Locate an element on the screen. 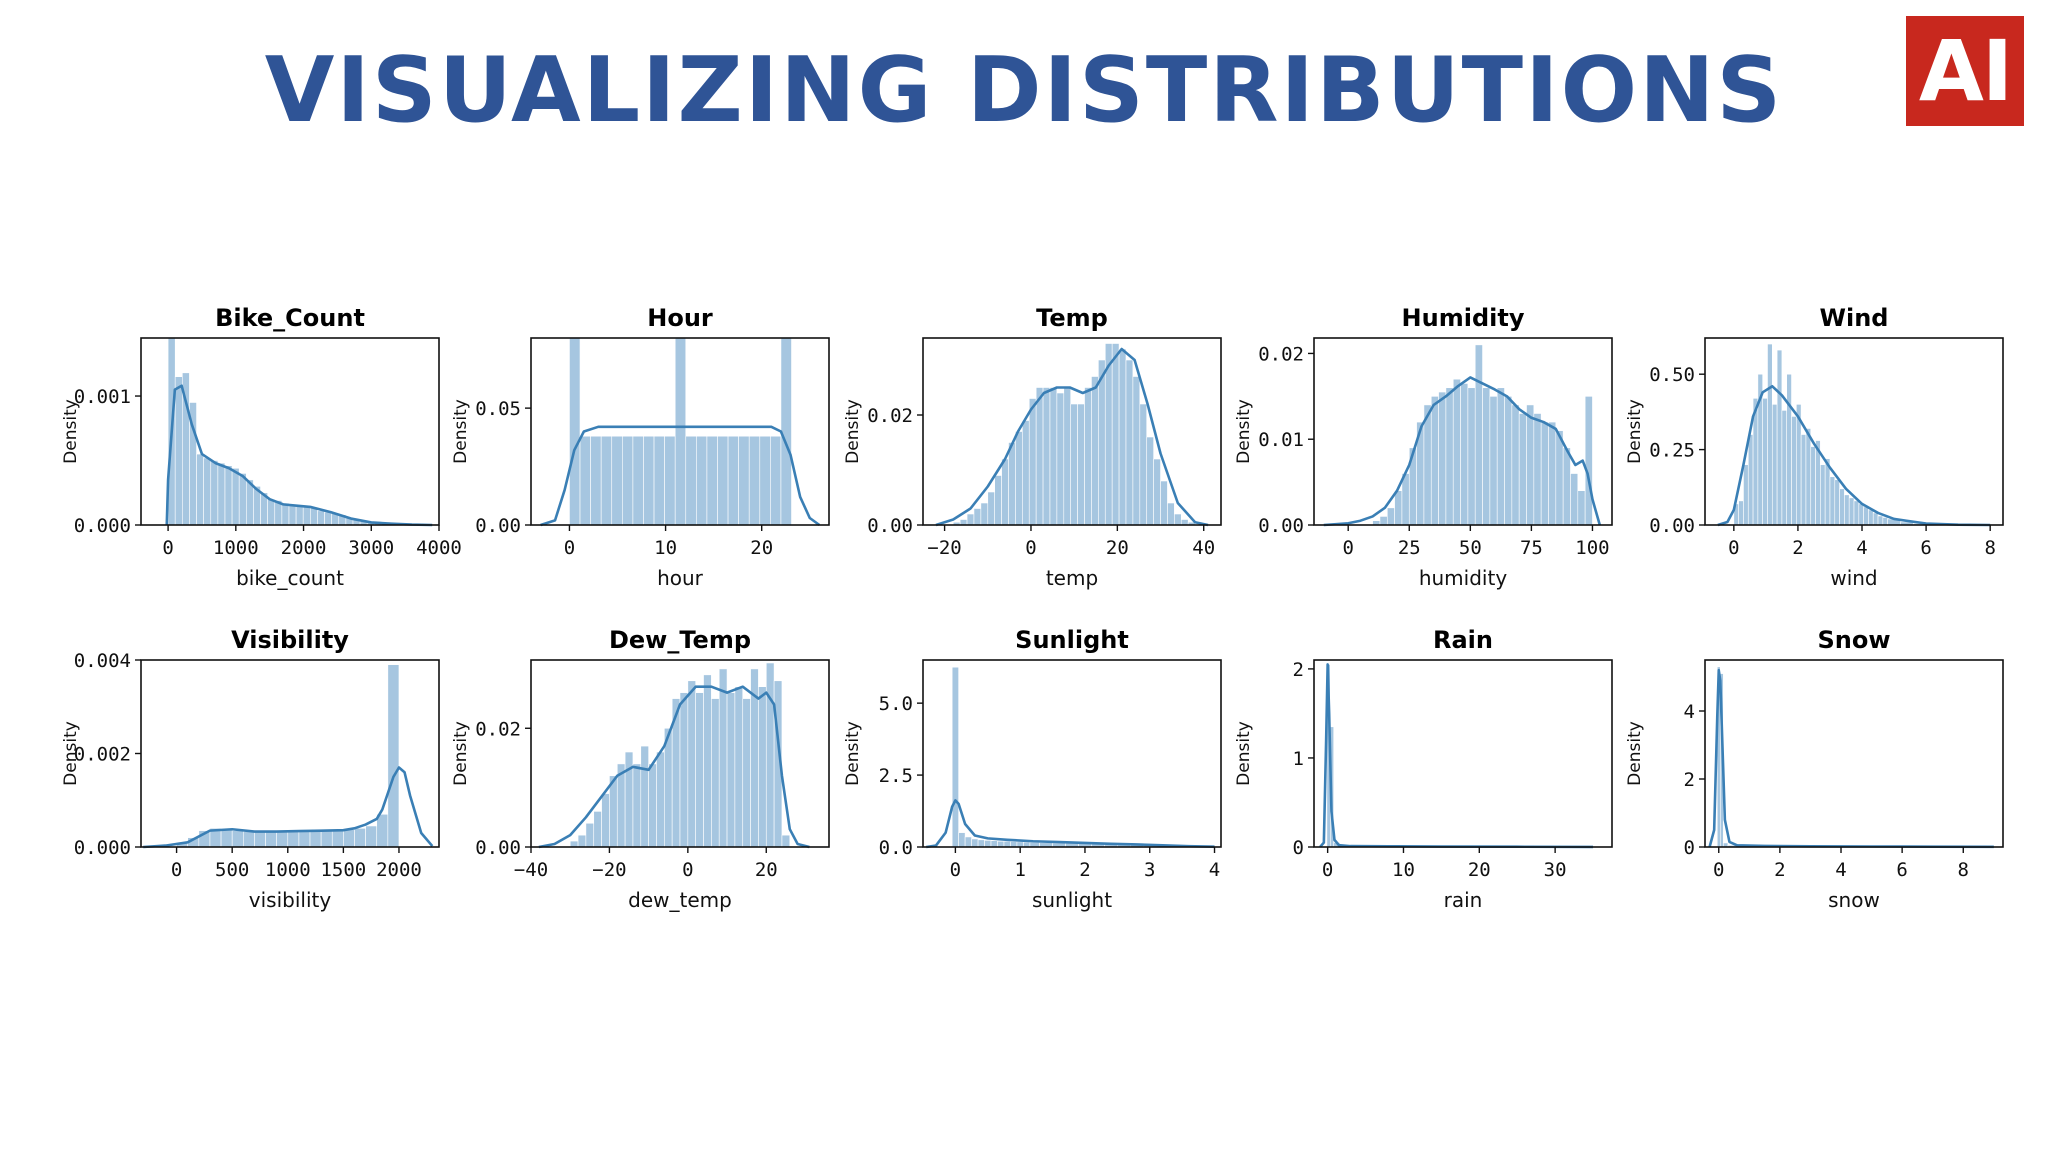 This screenshot has width=2048, height=1152. chart-temp: −20 0 20 40 0.00 0.02 Temp temp Density is located at coordinates (1032, 447).